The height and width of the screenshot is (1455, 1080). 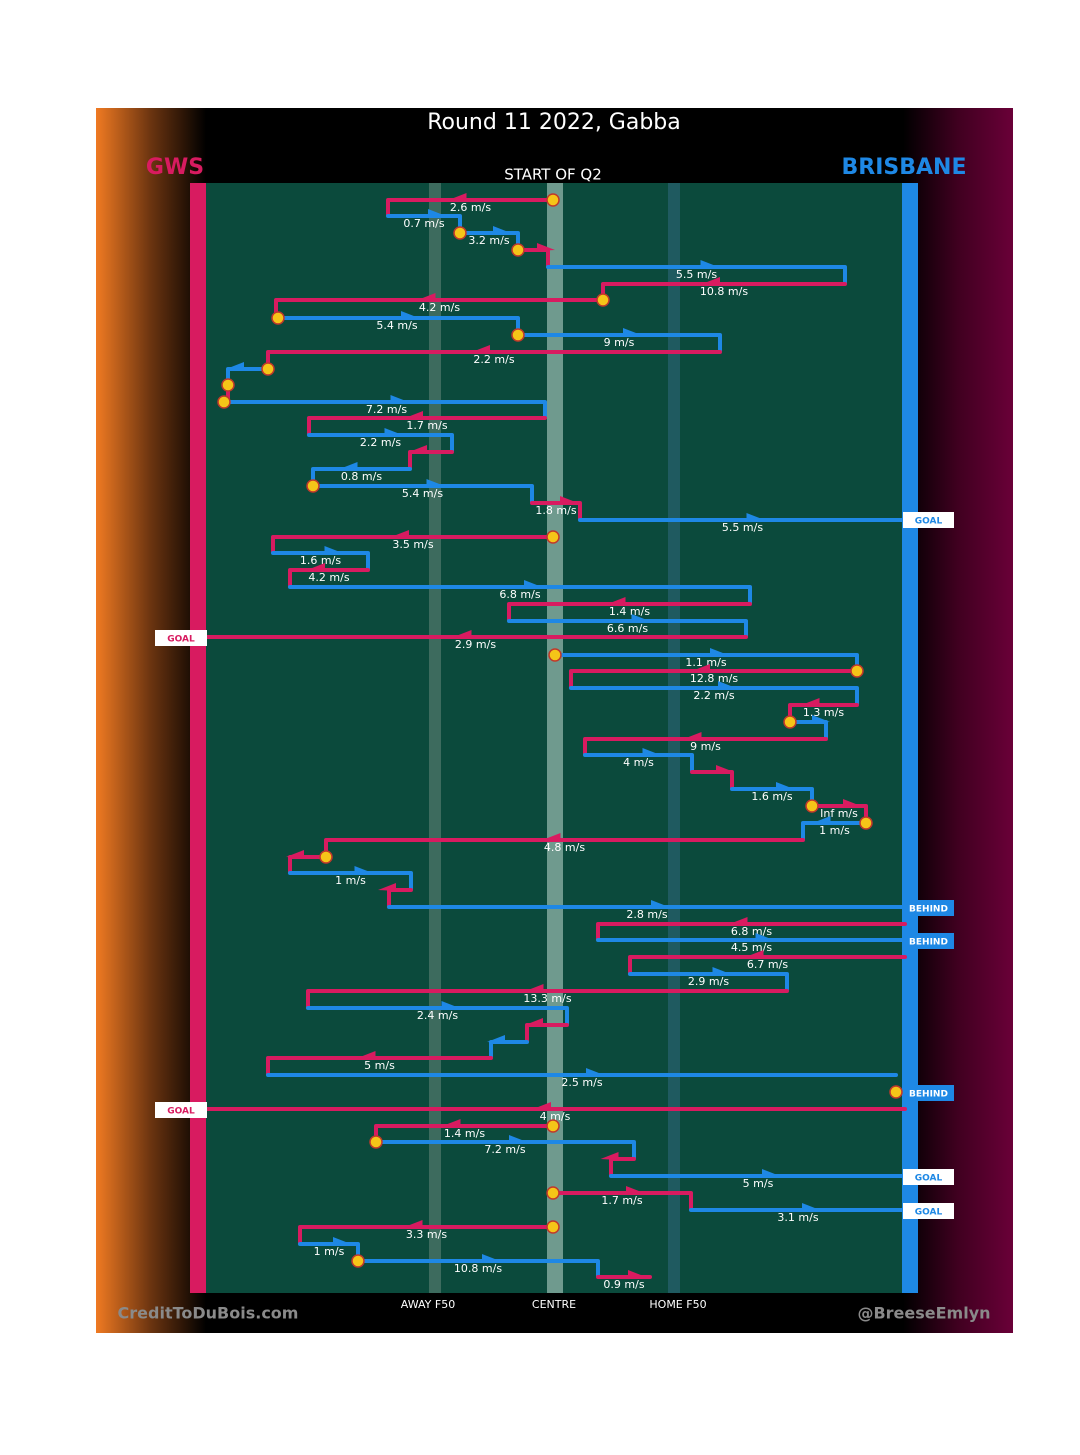 I want to click on speed-label: 6.8 m/s, so click(x=519, y=594).